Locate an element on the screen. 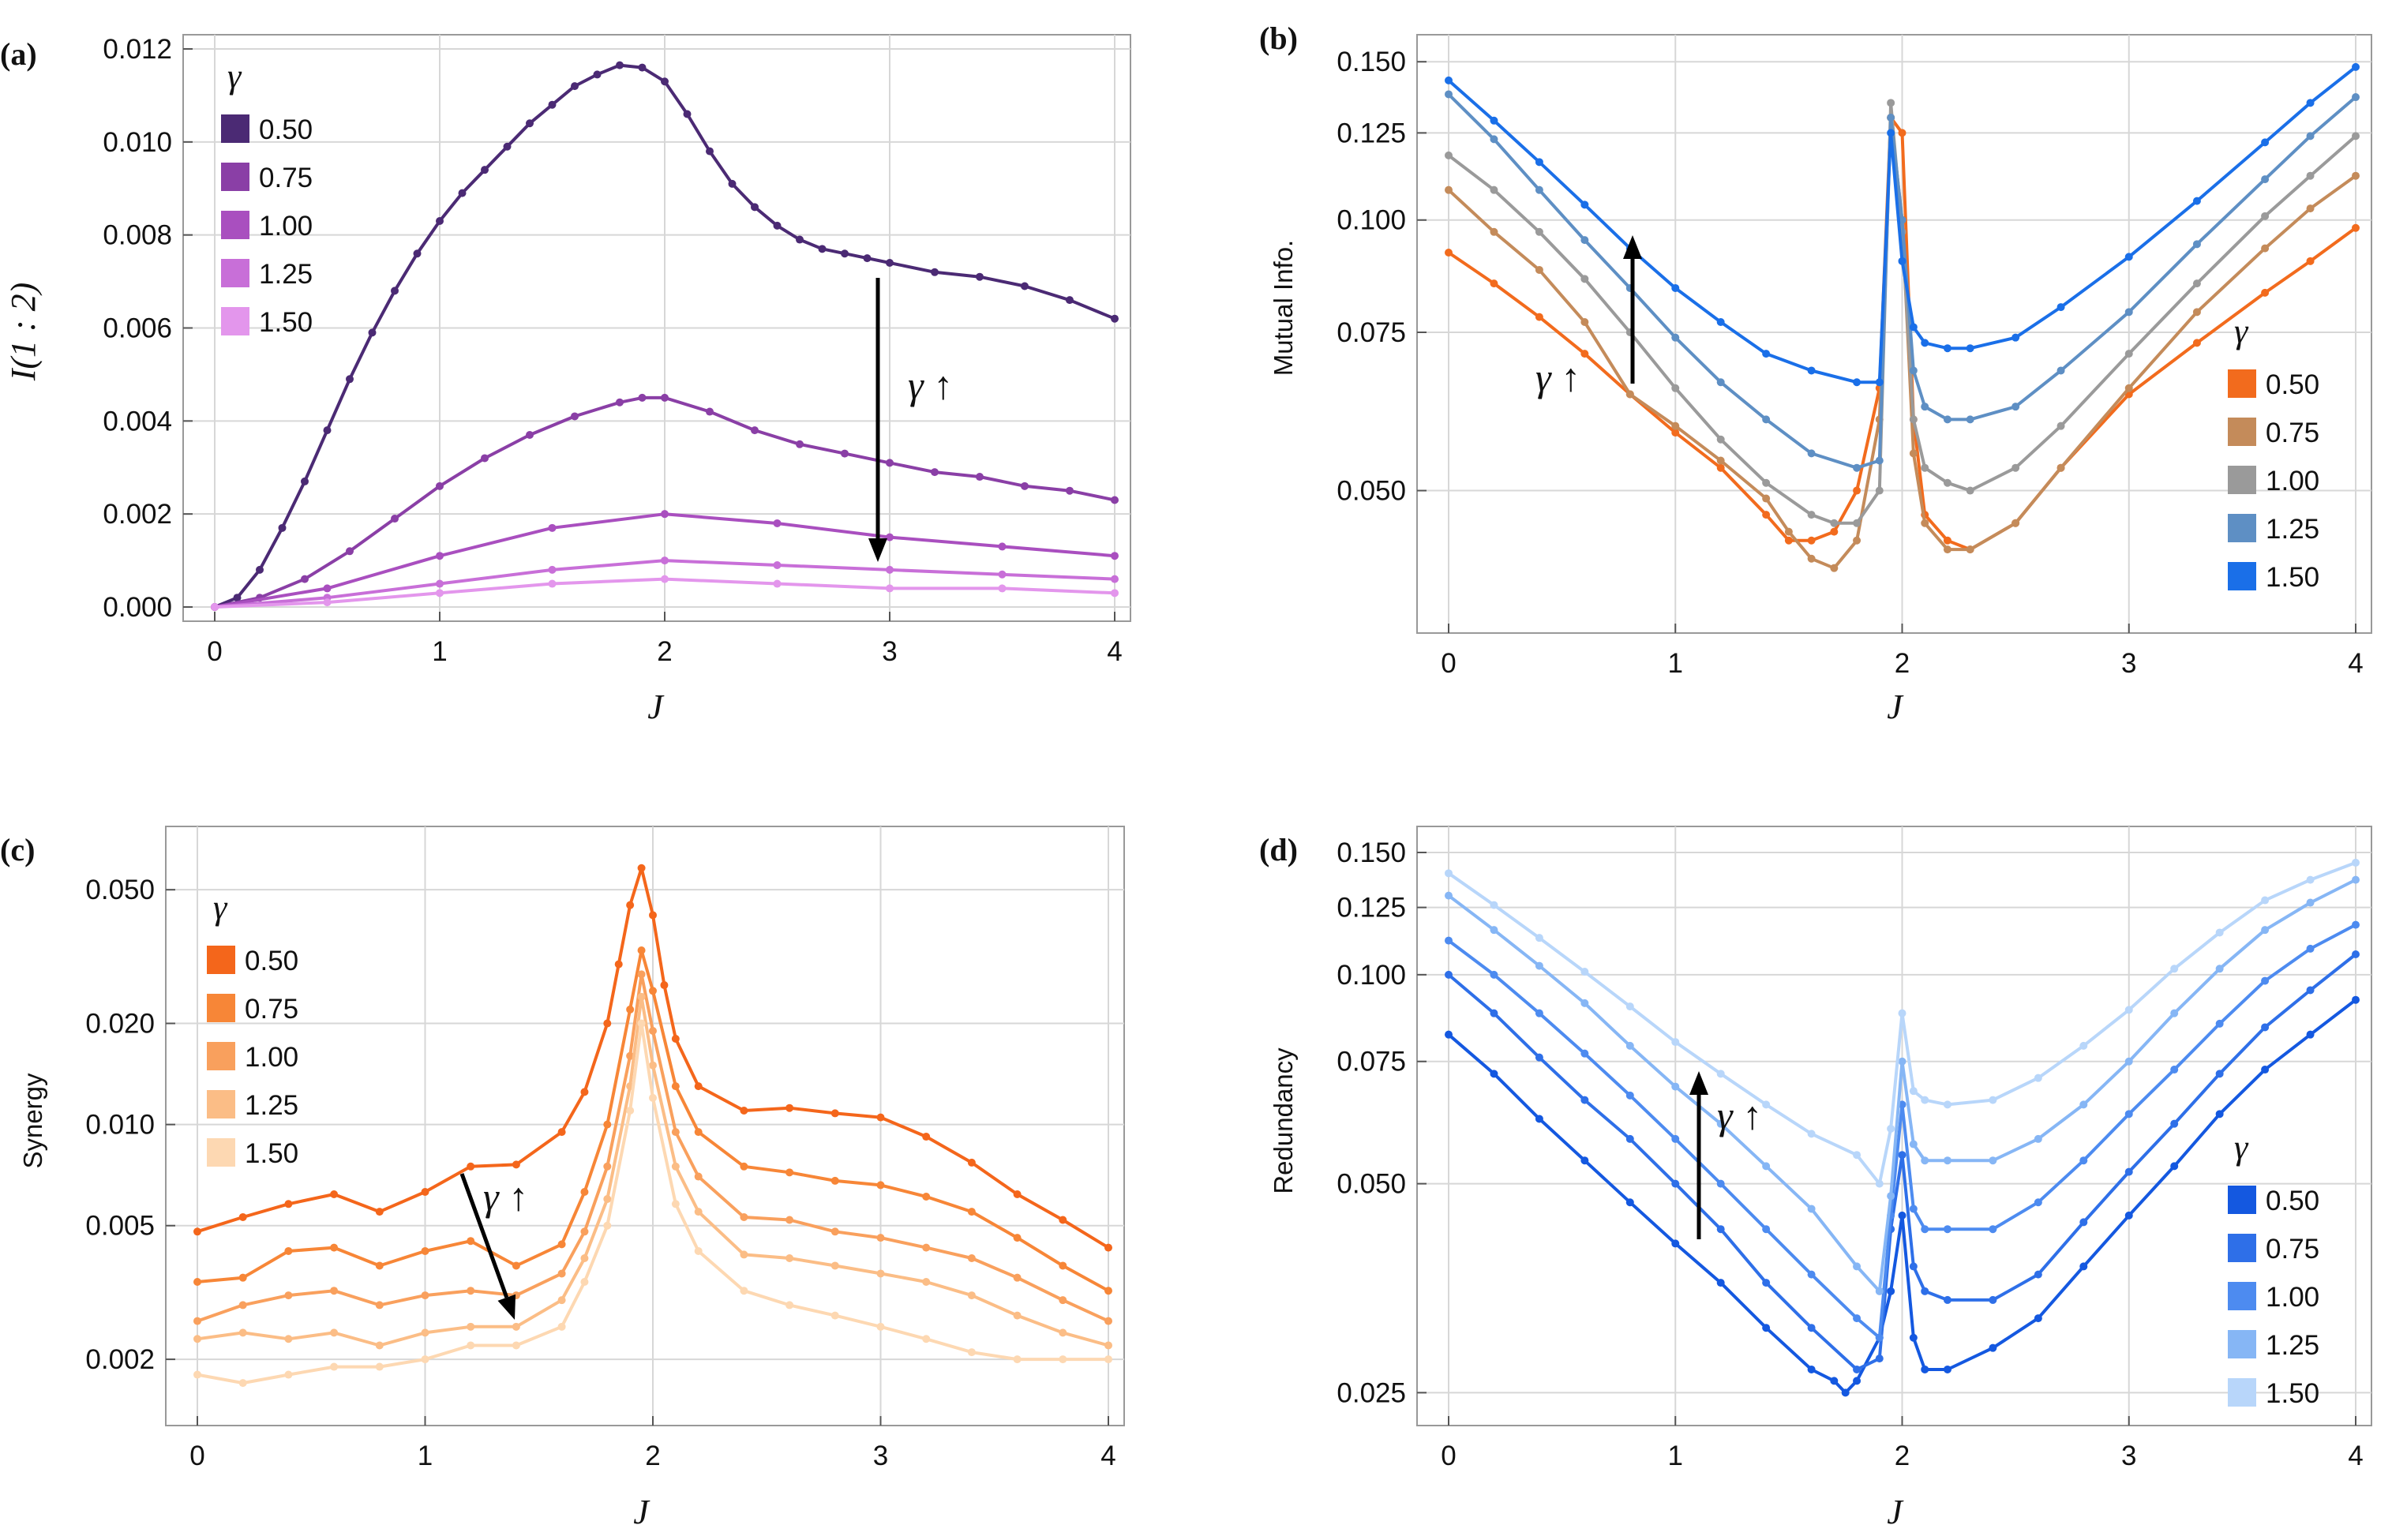 This screenshot has height=1540, width=2392. series-line-1.50 is located at coordinates (1902, 225).